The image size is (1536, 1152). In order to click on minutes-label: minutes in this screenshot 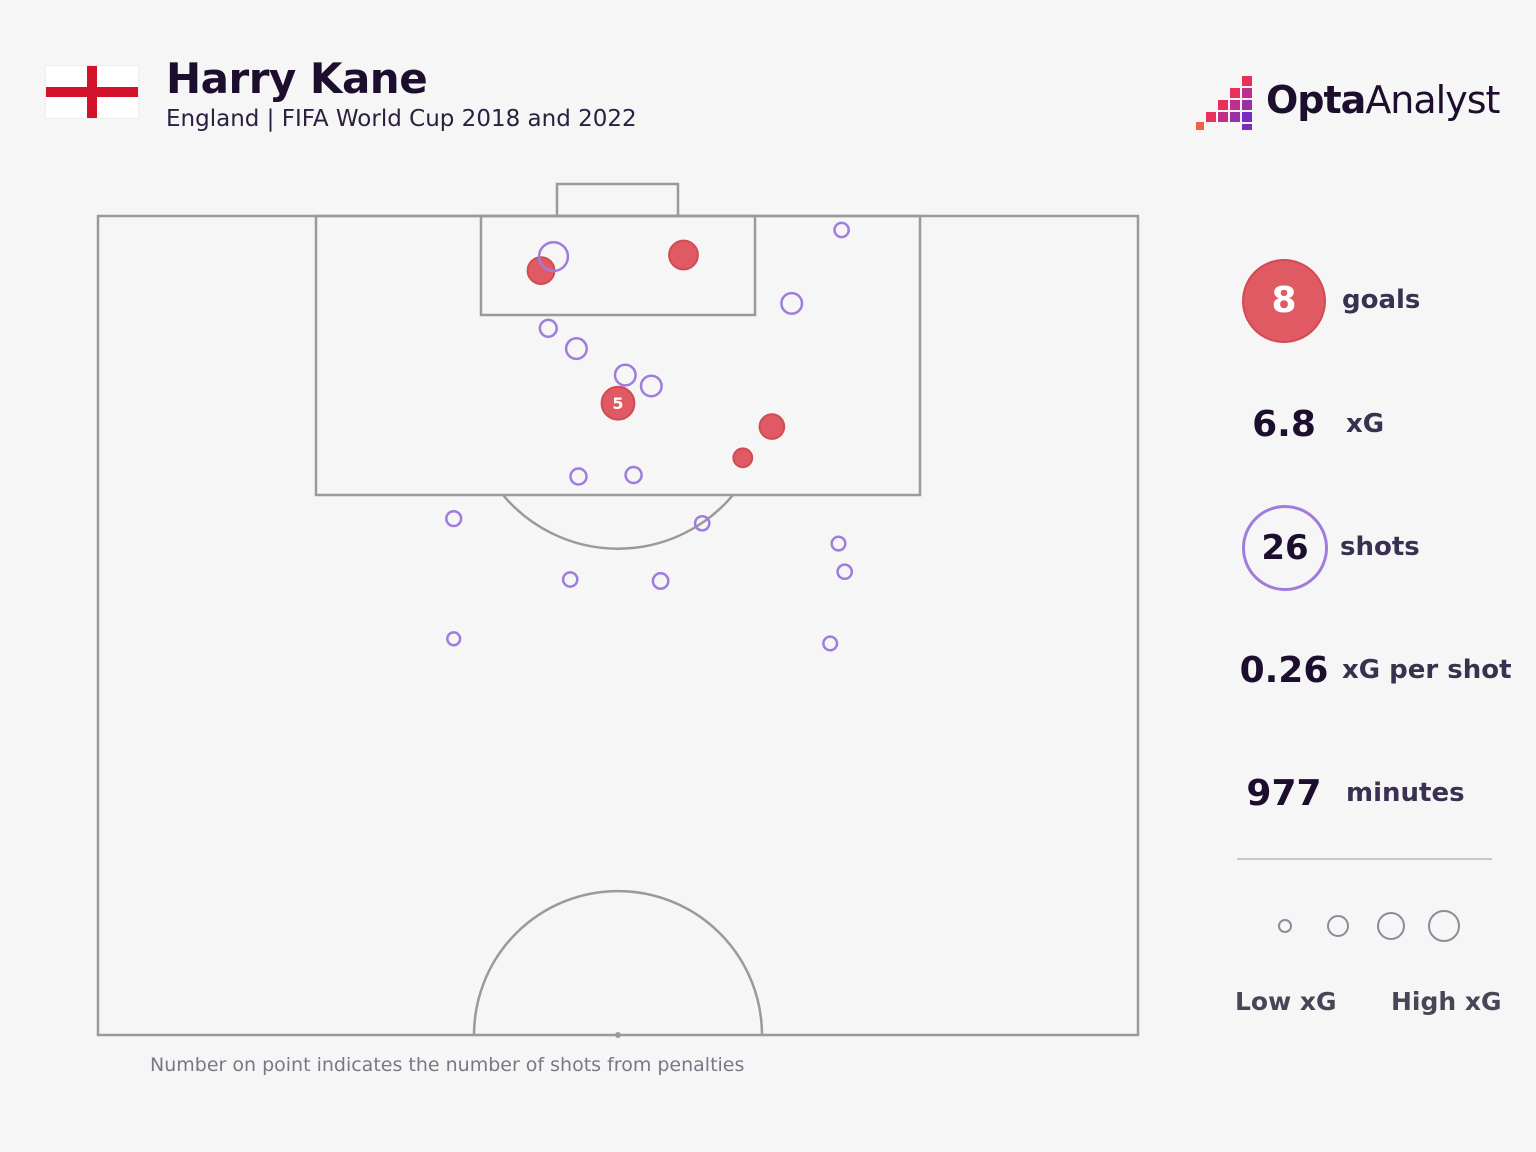, I will do `click(1405, 793)`.